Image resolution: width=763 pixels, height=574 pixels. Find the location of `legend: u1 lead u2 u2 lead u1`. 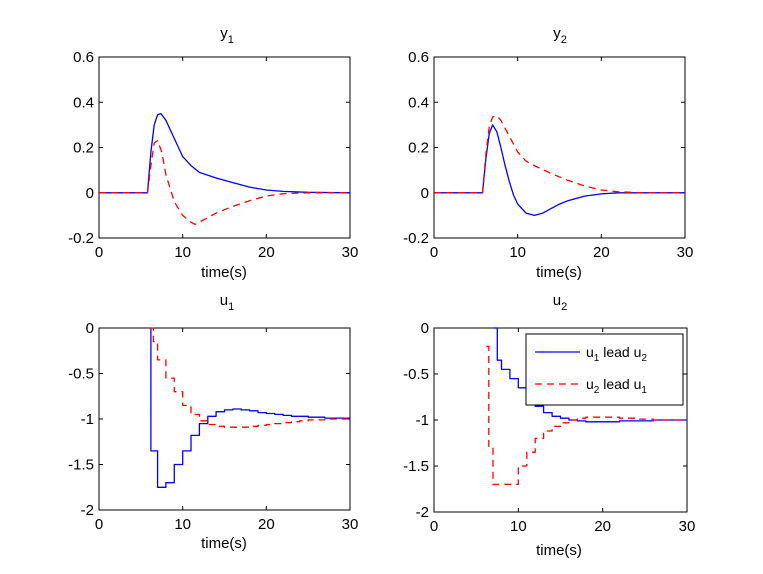

legend: u1 lead u2 u2 lead u1 is located at coordinates (604, 369).